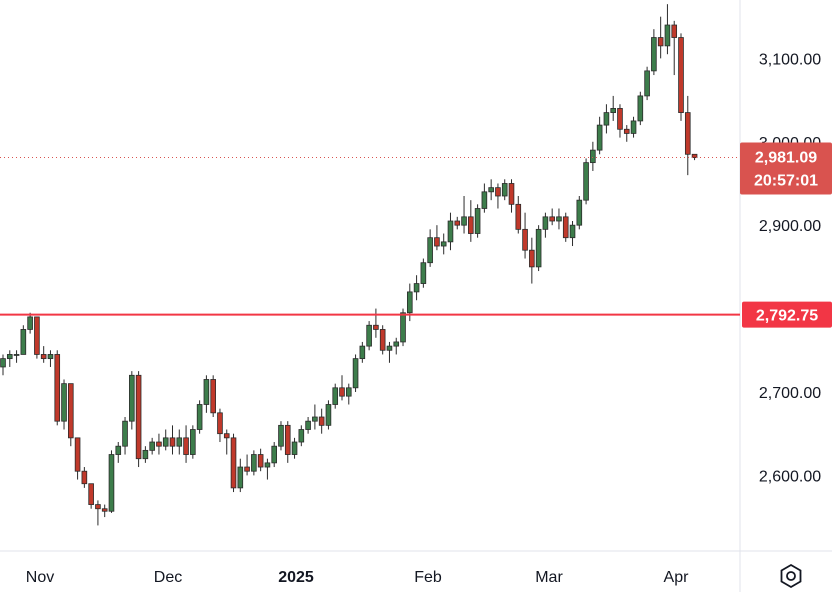  Describe the element at coordinates (786, 168) in the screenshot. I see `current-price-tag: 2,981.09 20:57:01` at that location.